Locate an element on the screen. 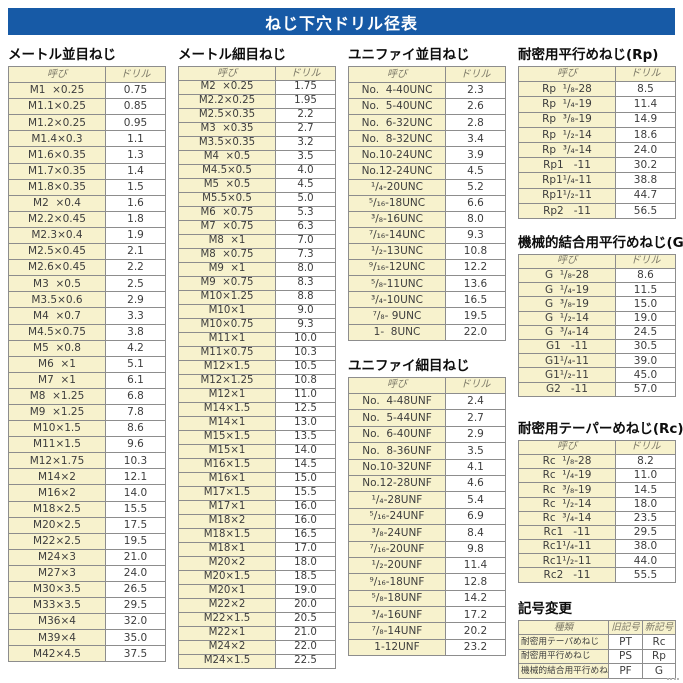 The image size is (683, 683). table-row: Rp2 -11 56.5 is located at coordinates (597, 210).